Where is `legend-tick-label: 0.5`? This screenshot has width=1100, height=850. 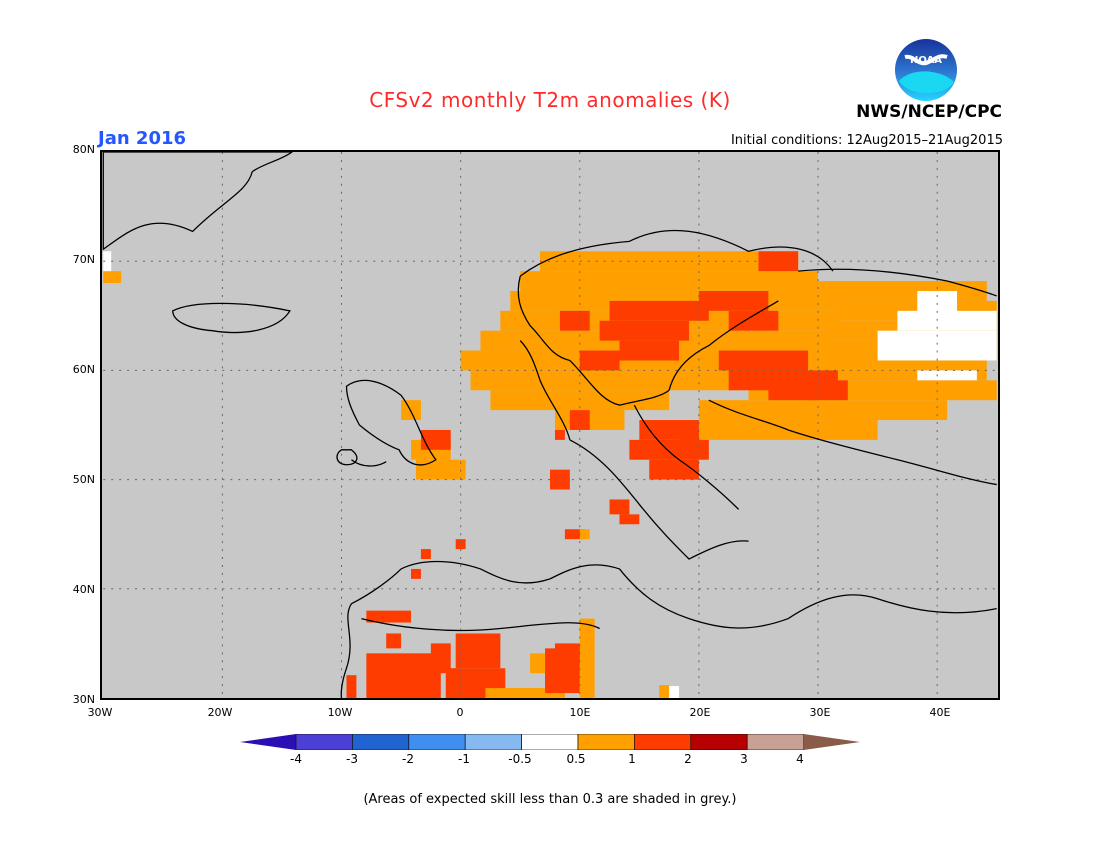 legend-tick-label: 0.5 is located at coordinates (576, 759).